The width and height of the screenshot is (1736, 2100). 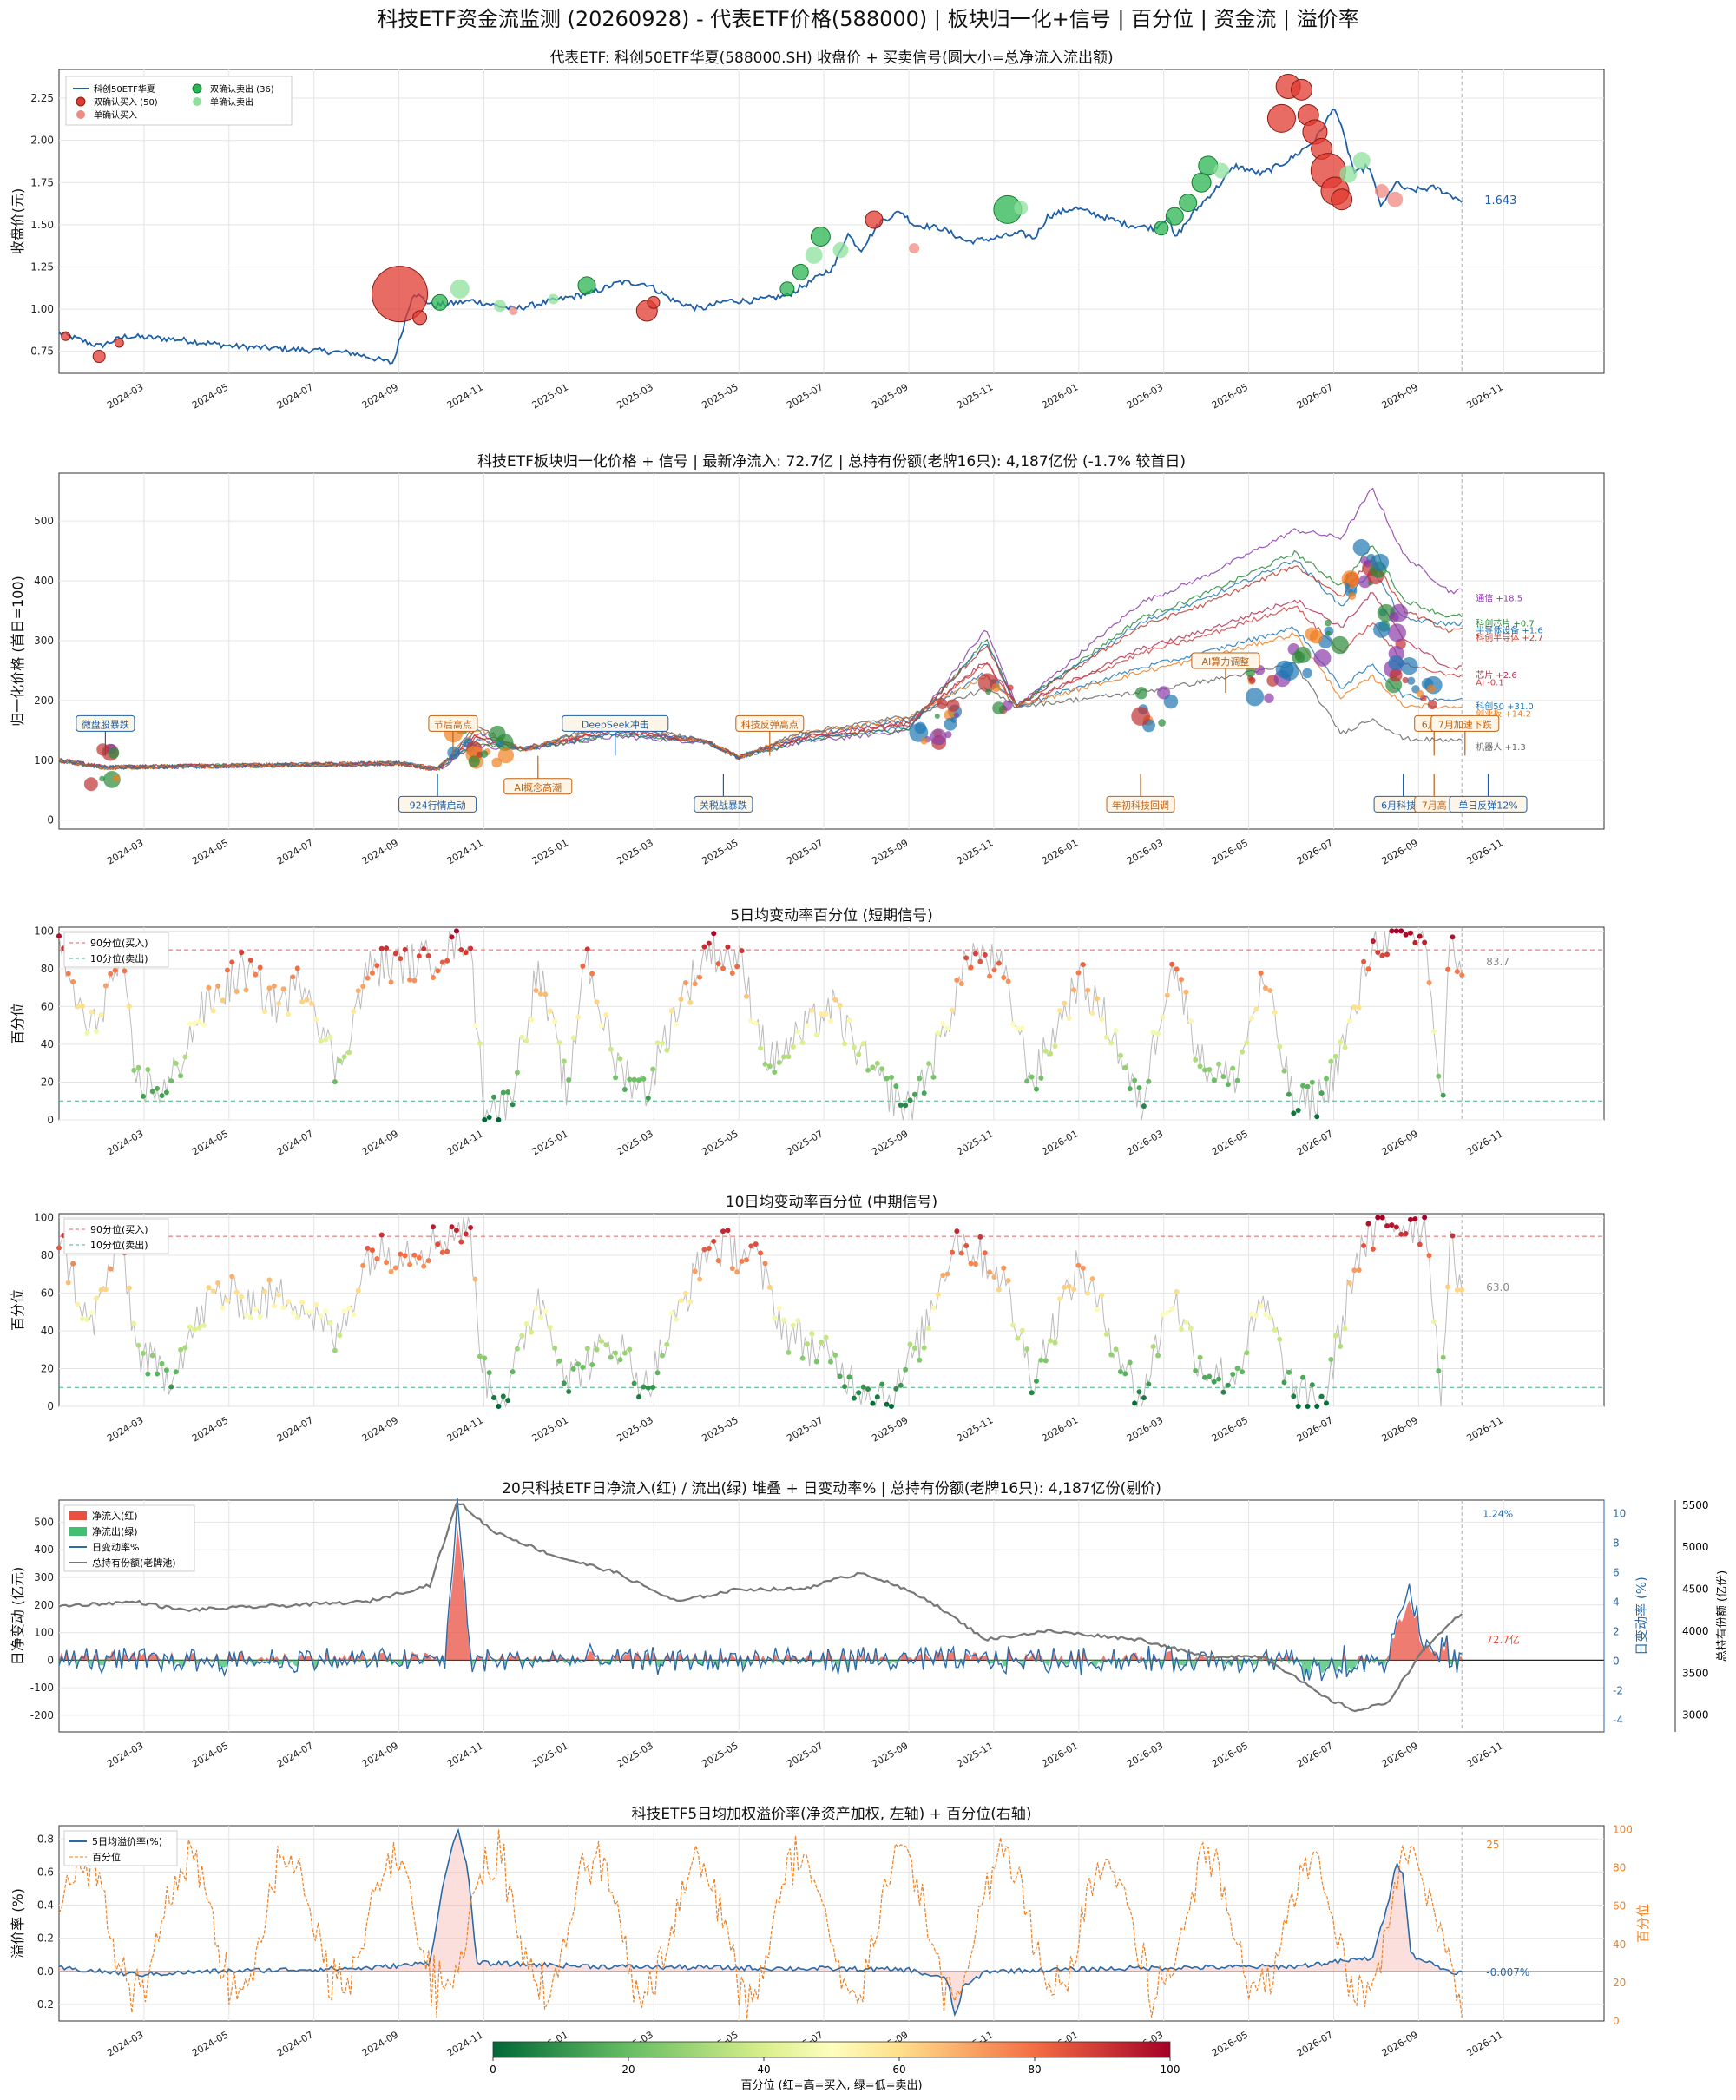 What do you see at coordinates (1060, 1429) in the screenshot?
I see `x-tick-label: 2026-01` at bounding box center [1060, 1429].